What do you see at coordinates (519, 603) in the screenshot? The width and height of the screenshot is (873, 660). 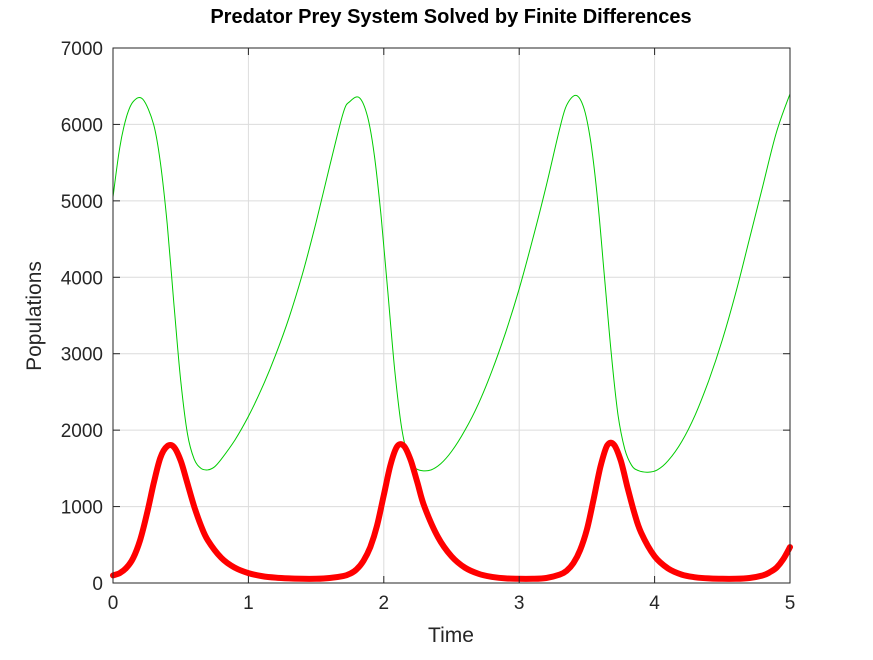 I see `x-tick-label: 3` at bounding box center [519, 603].